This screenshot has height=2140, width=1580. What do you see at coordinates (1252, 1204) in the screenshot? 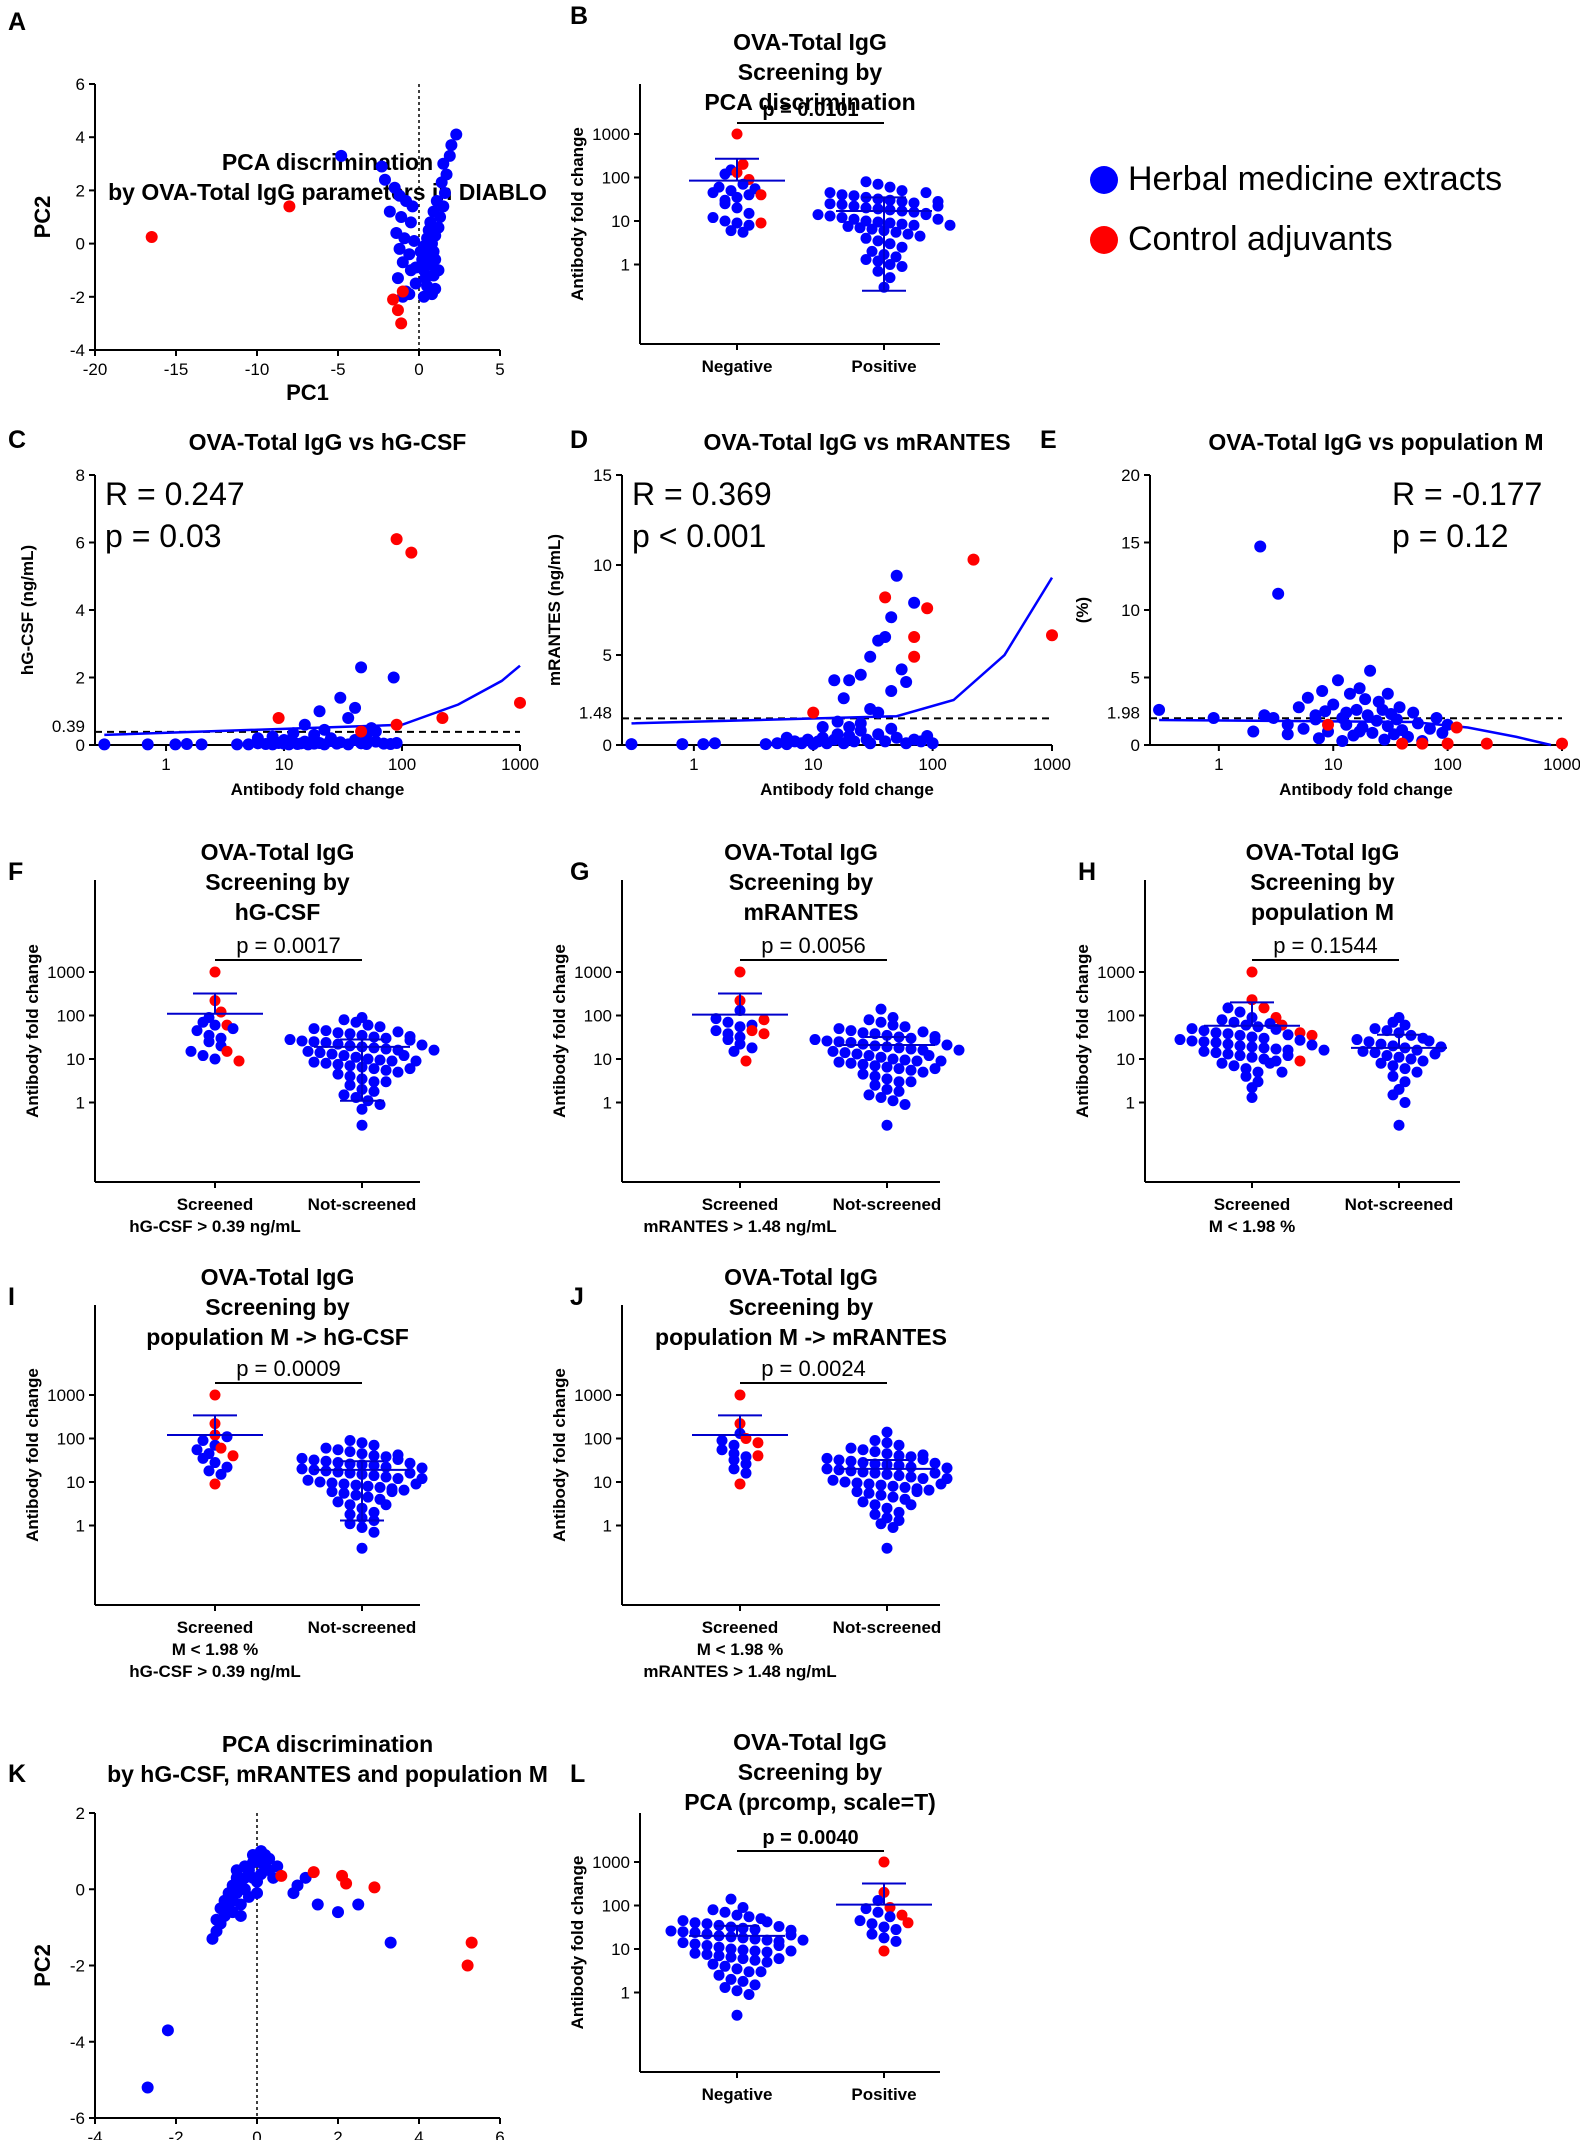
I see `x-tick-label: Screened` at bounding box center [1252, 1204].